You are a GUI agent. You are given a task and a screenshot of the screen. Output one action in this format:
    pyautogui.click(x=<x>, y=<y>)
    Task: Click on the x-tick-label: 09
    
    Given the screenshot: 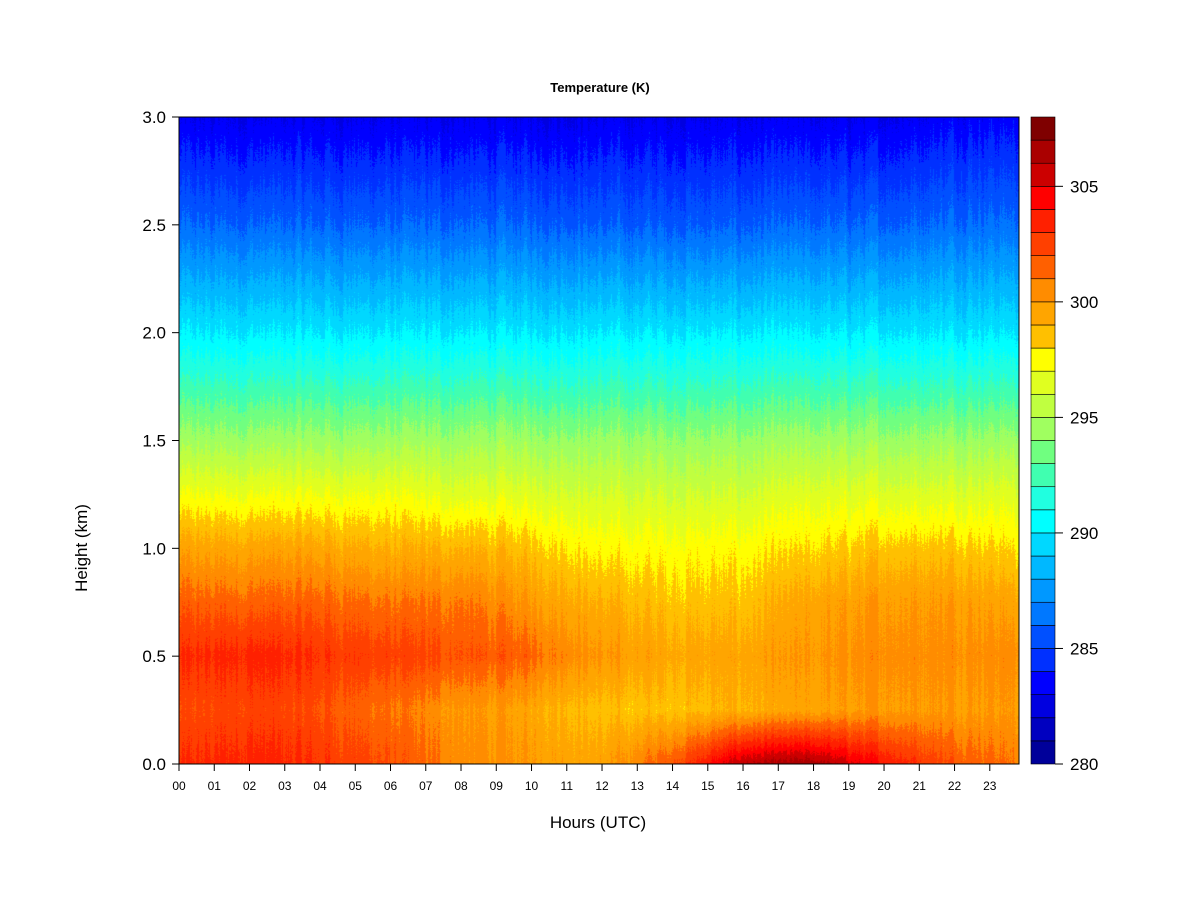 What is the action you would take?
    pyautogui.click(x=497, y=786)
    